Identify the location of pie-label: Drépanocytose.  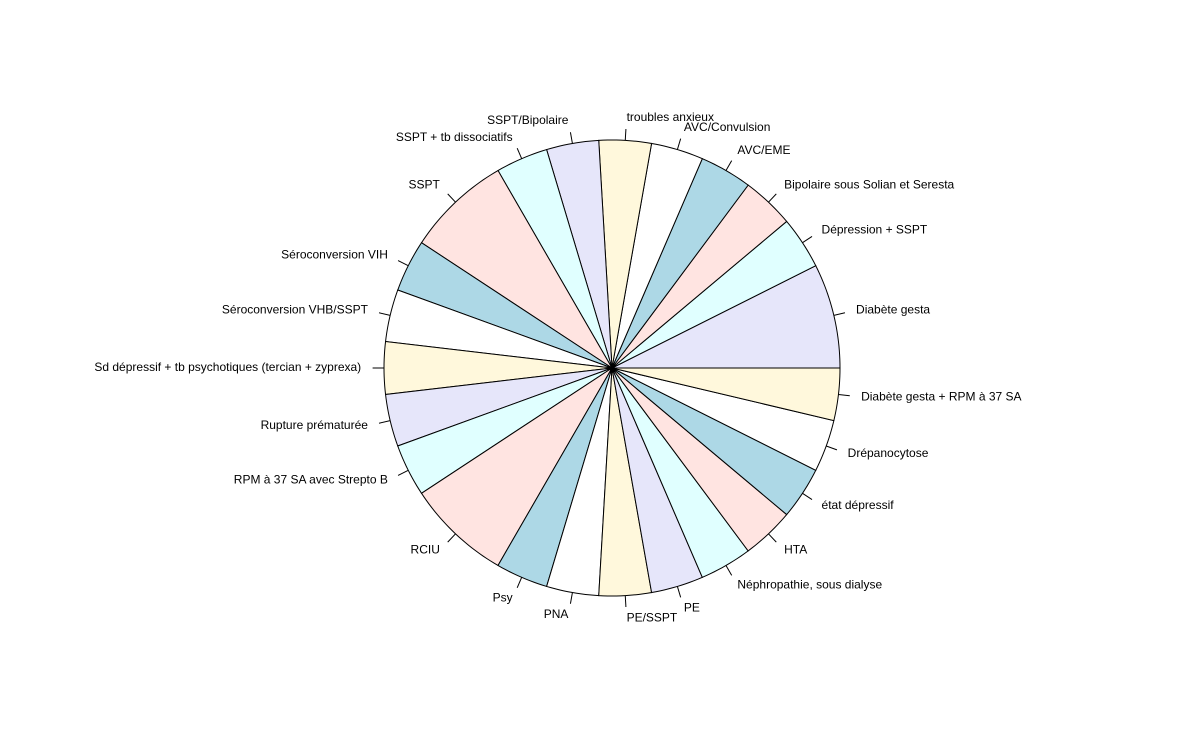
(888, 453).